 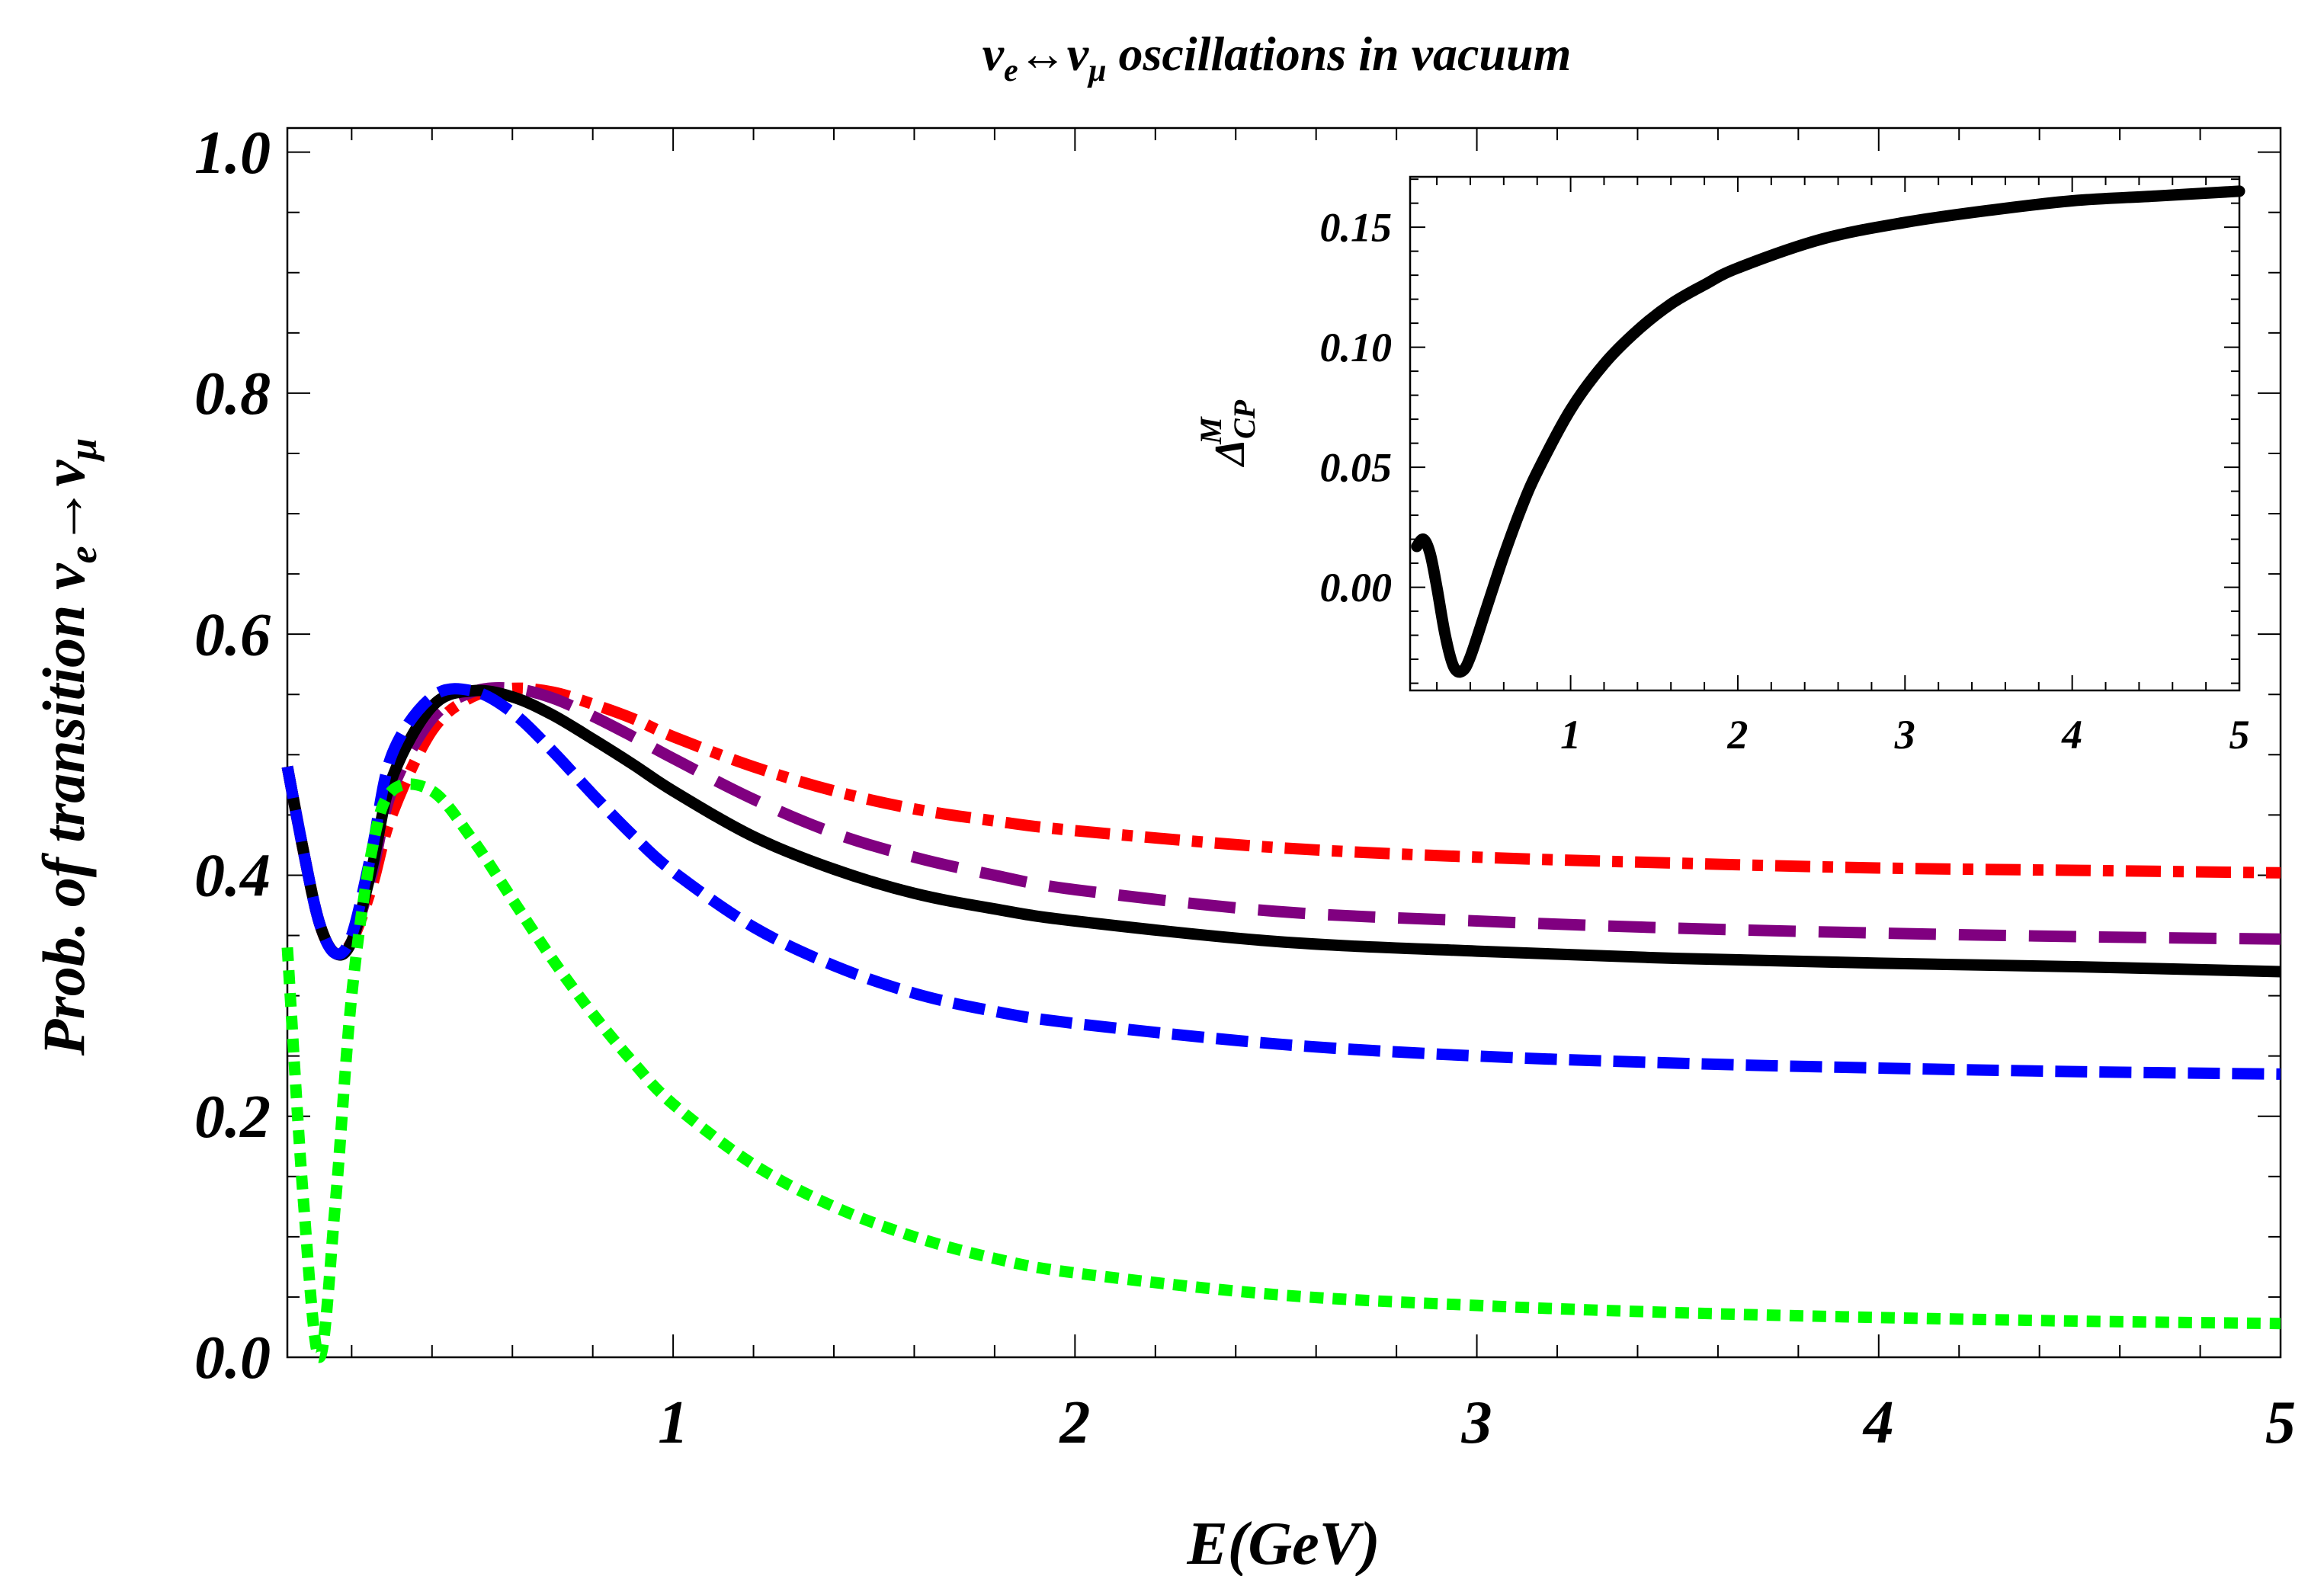 I want to click on y-tick-label: 0.05, so click(x=1356, y=467).